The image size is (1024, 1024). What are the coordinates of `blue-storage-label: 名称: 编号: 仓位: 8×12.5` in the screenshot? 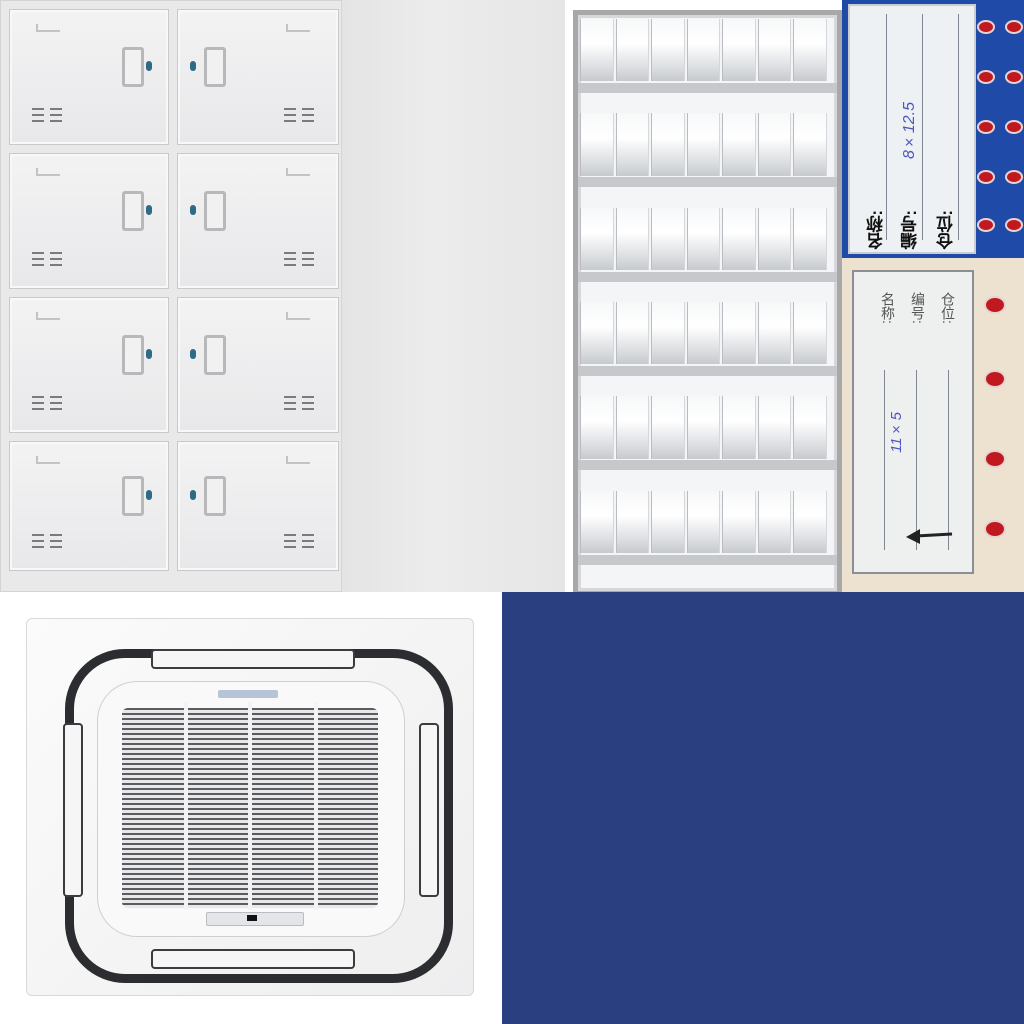 It's located at (933, 129).